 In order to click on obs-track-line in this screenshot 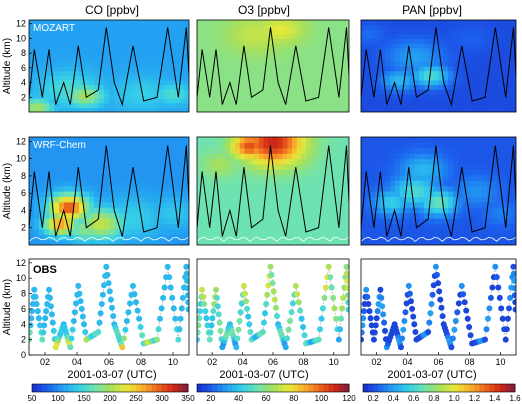, I will do `click(438, 307)`.